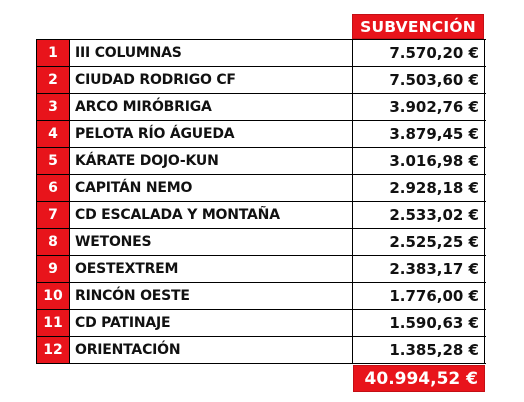 This screenshot has height=402, width=524. What do you see at coordinates (53, 269) in the screenshot?
I see `rank-cell: 9` at bounding box center [53, 269].